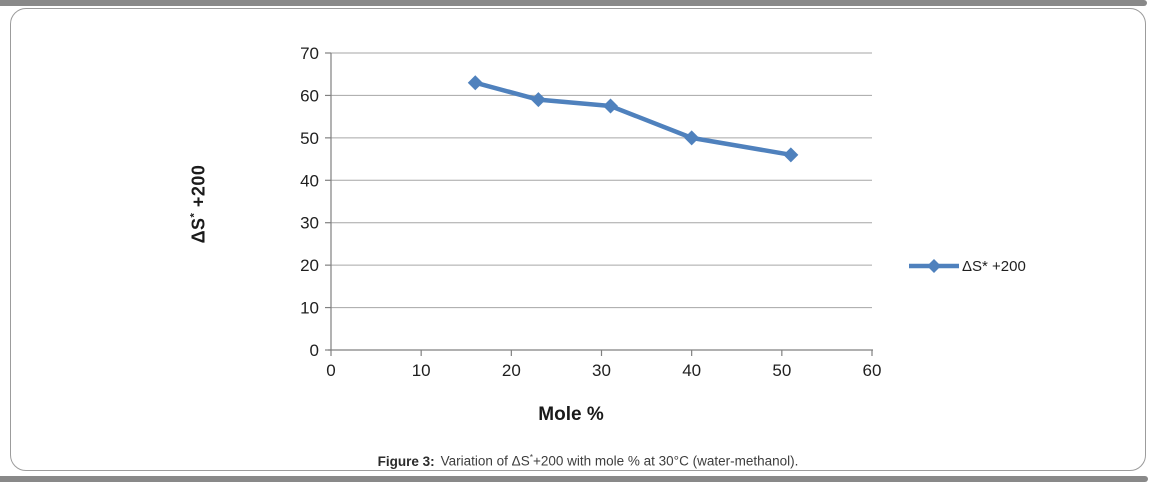 Image resolution: width=1154 pixels, height=493 pixels. I want to click on legend: ΔS* +200, so click(967, 266).